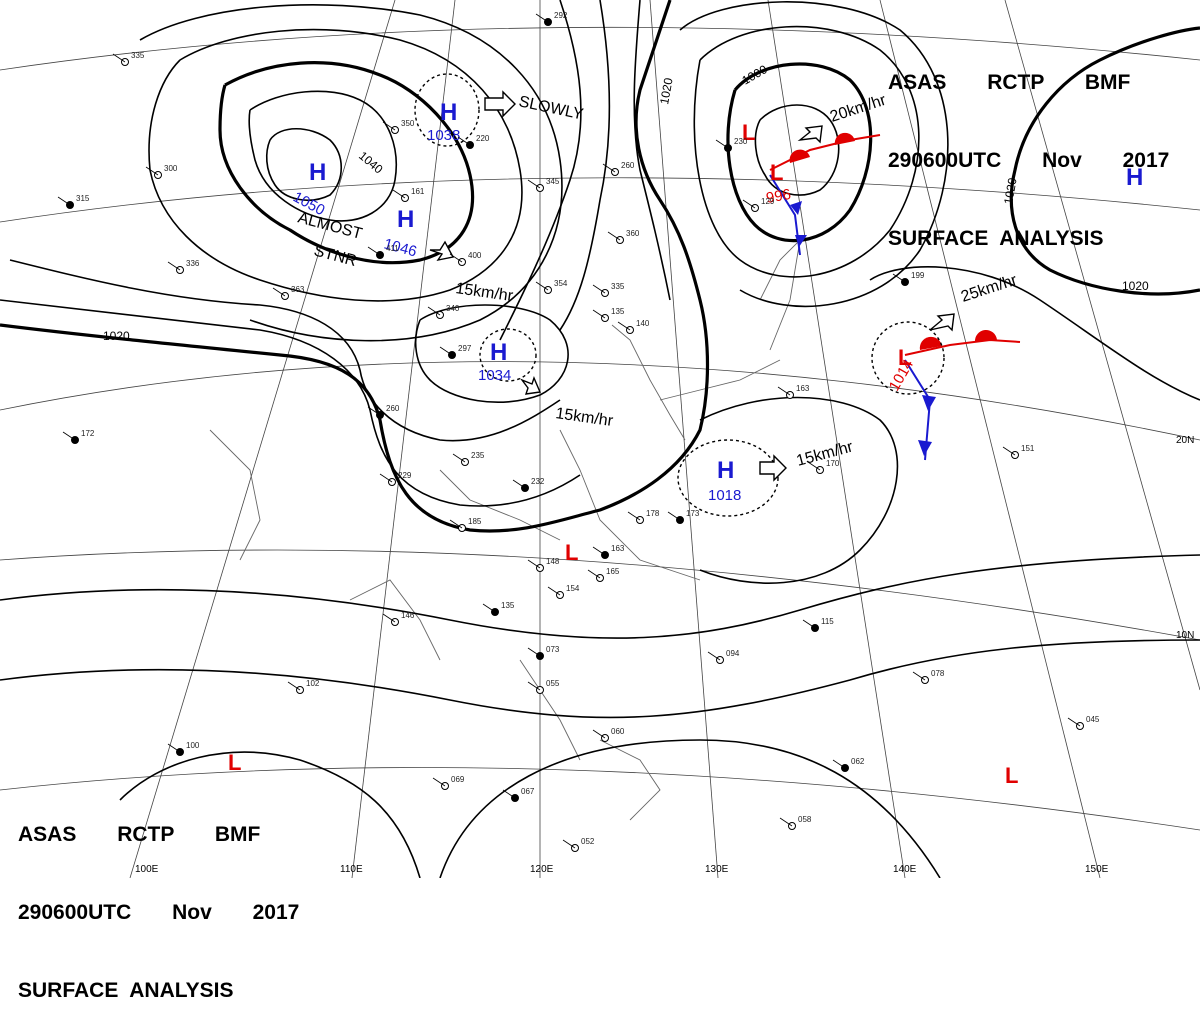 The height and width of the screenshot is (1030, 1200). Describe the element at coordinates (858, 761) in the screenshot. I see `station-pressure: 062` at that location.